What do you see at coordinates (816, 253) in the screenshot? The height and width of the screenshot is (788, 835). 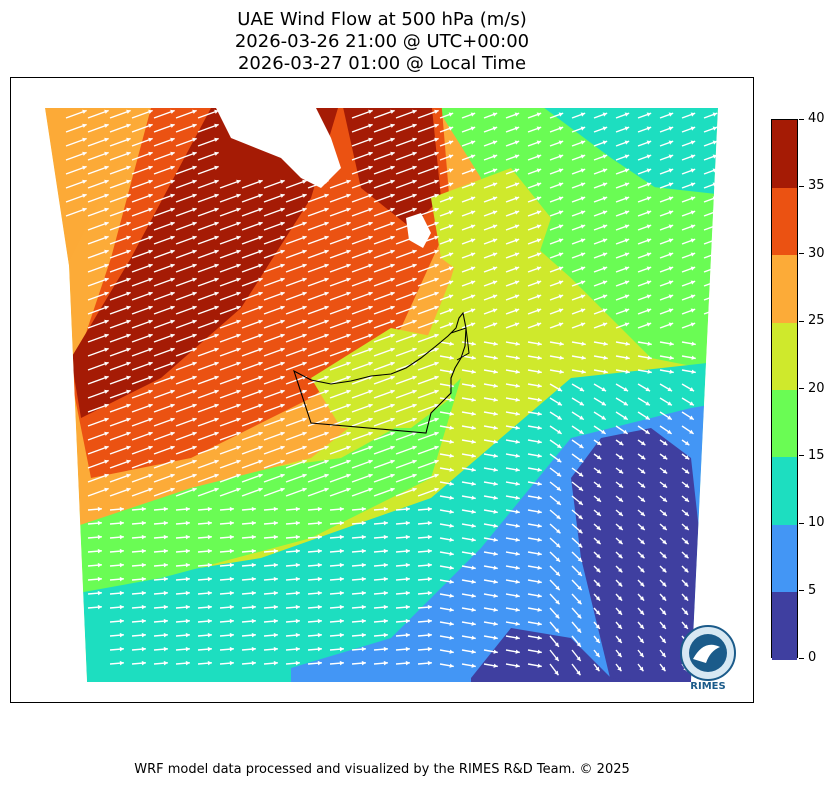 I see `colorbar-tick-label: 30` at bounding box center [816, 253].